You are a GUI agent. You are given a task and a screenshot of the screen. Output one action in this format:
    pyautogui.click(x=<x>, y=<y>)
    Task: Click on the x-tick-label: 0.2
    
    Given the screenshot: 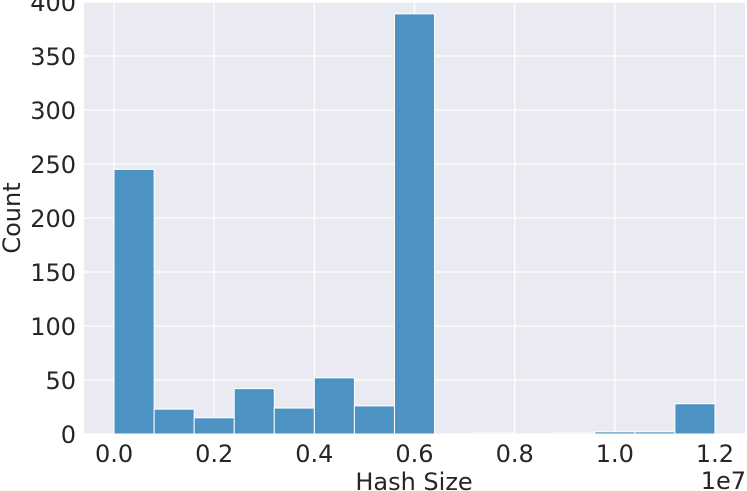 What is the action you would take?
    pyautogui.click(x=214, y=454)
    